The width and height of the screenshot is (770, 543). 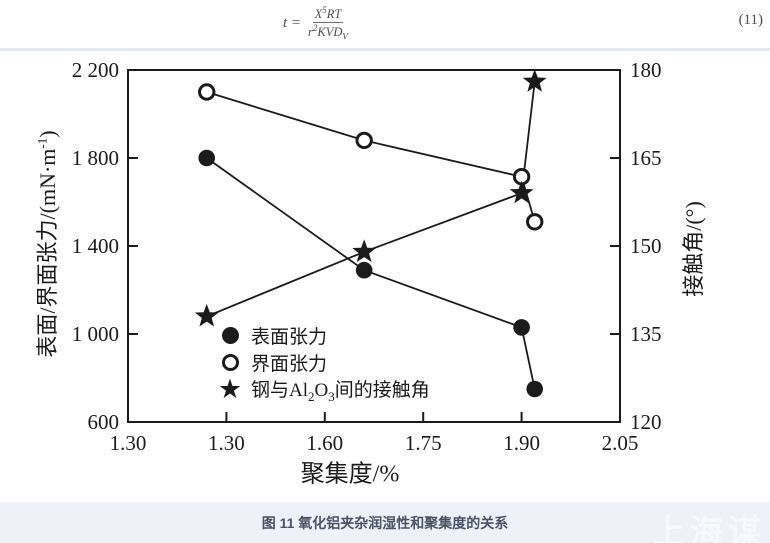 I want to click on y-left-tick-label: 600, so click(x=103, y=422).